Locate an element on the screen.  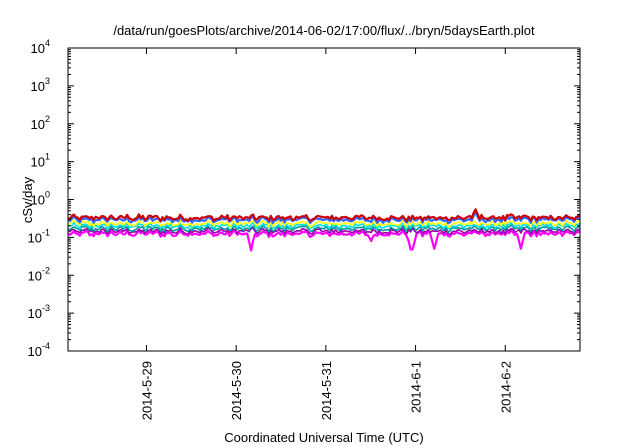
x-axis-label: Coordinated Universal Time (UTC) is located at coordinates (323, 437).